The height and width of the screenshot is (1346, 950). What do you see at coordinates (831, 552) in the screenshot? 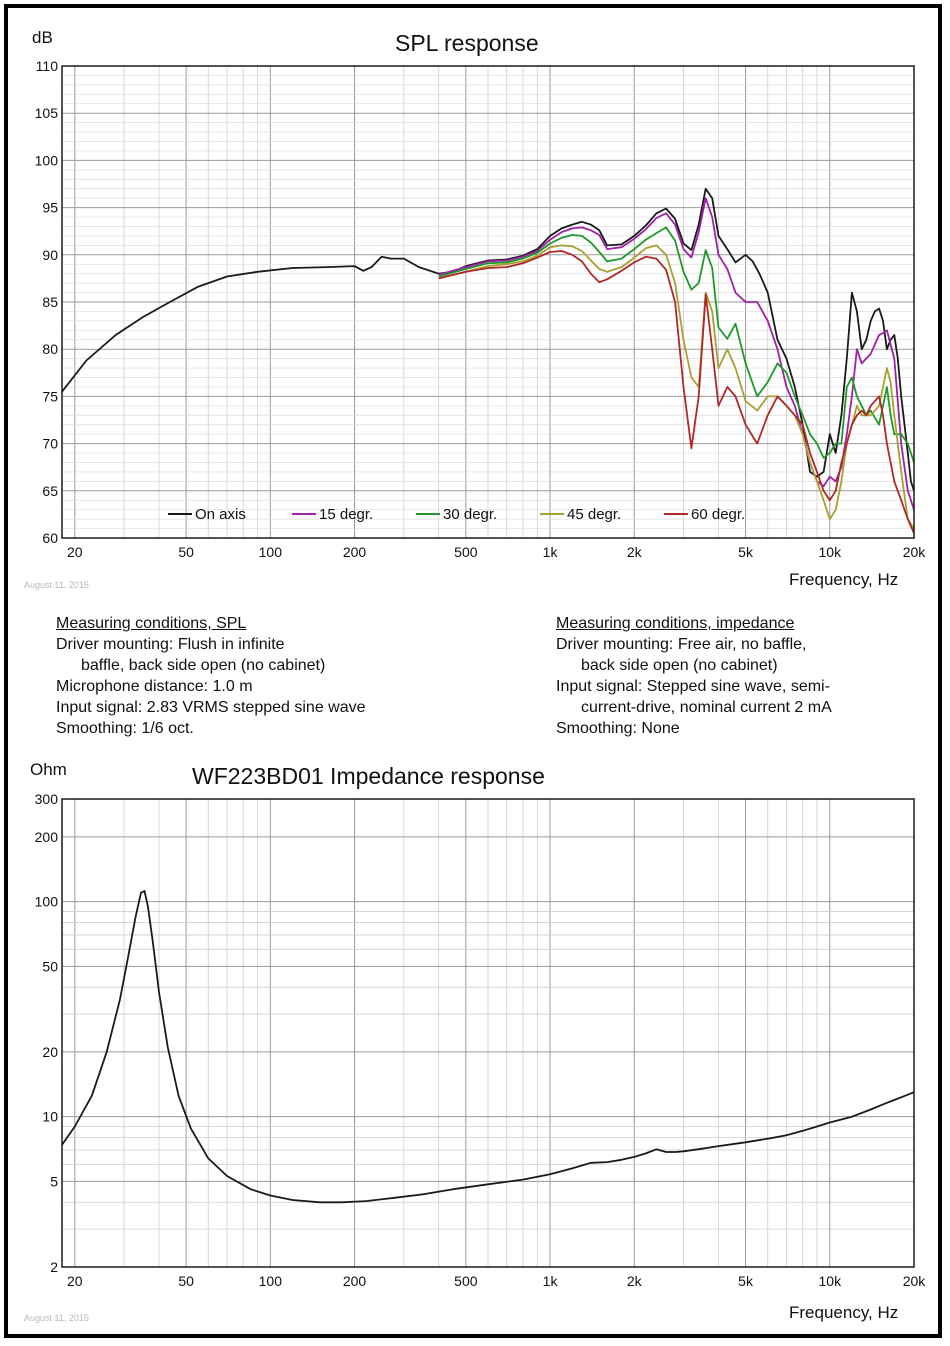
I see `spl-x-tick-label: 10k` at bounding box center [831, 552].